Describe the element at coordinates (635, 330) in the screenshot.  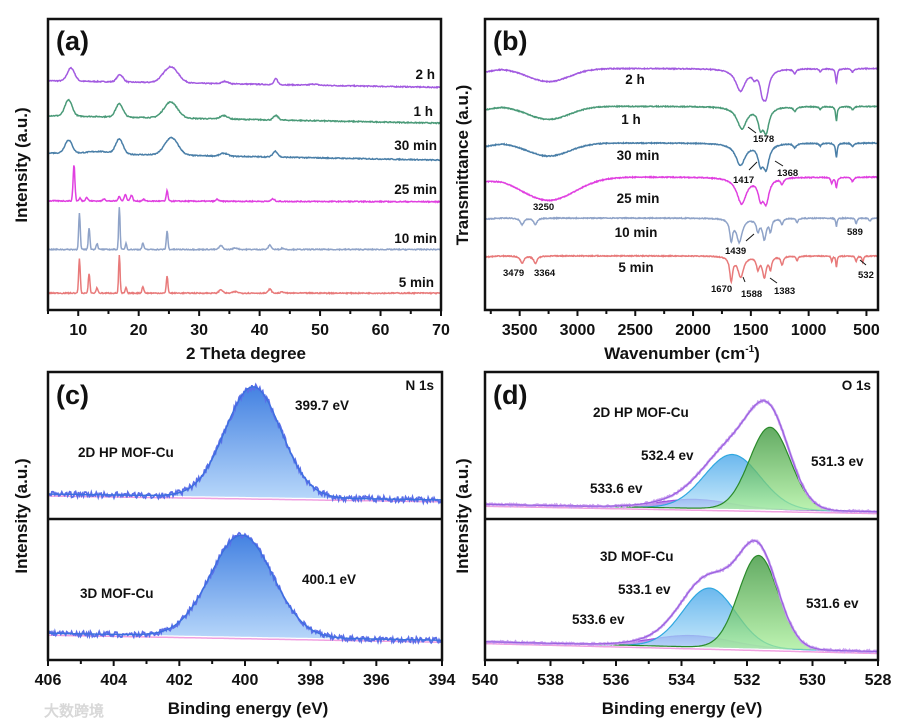
I see `panel-b-xtick-label: 2500` at that location.